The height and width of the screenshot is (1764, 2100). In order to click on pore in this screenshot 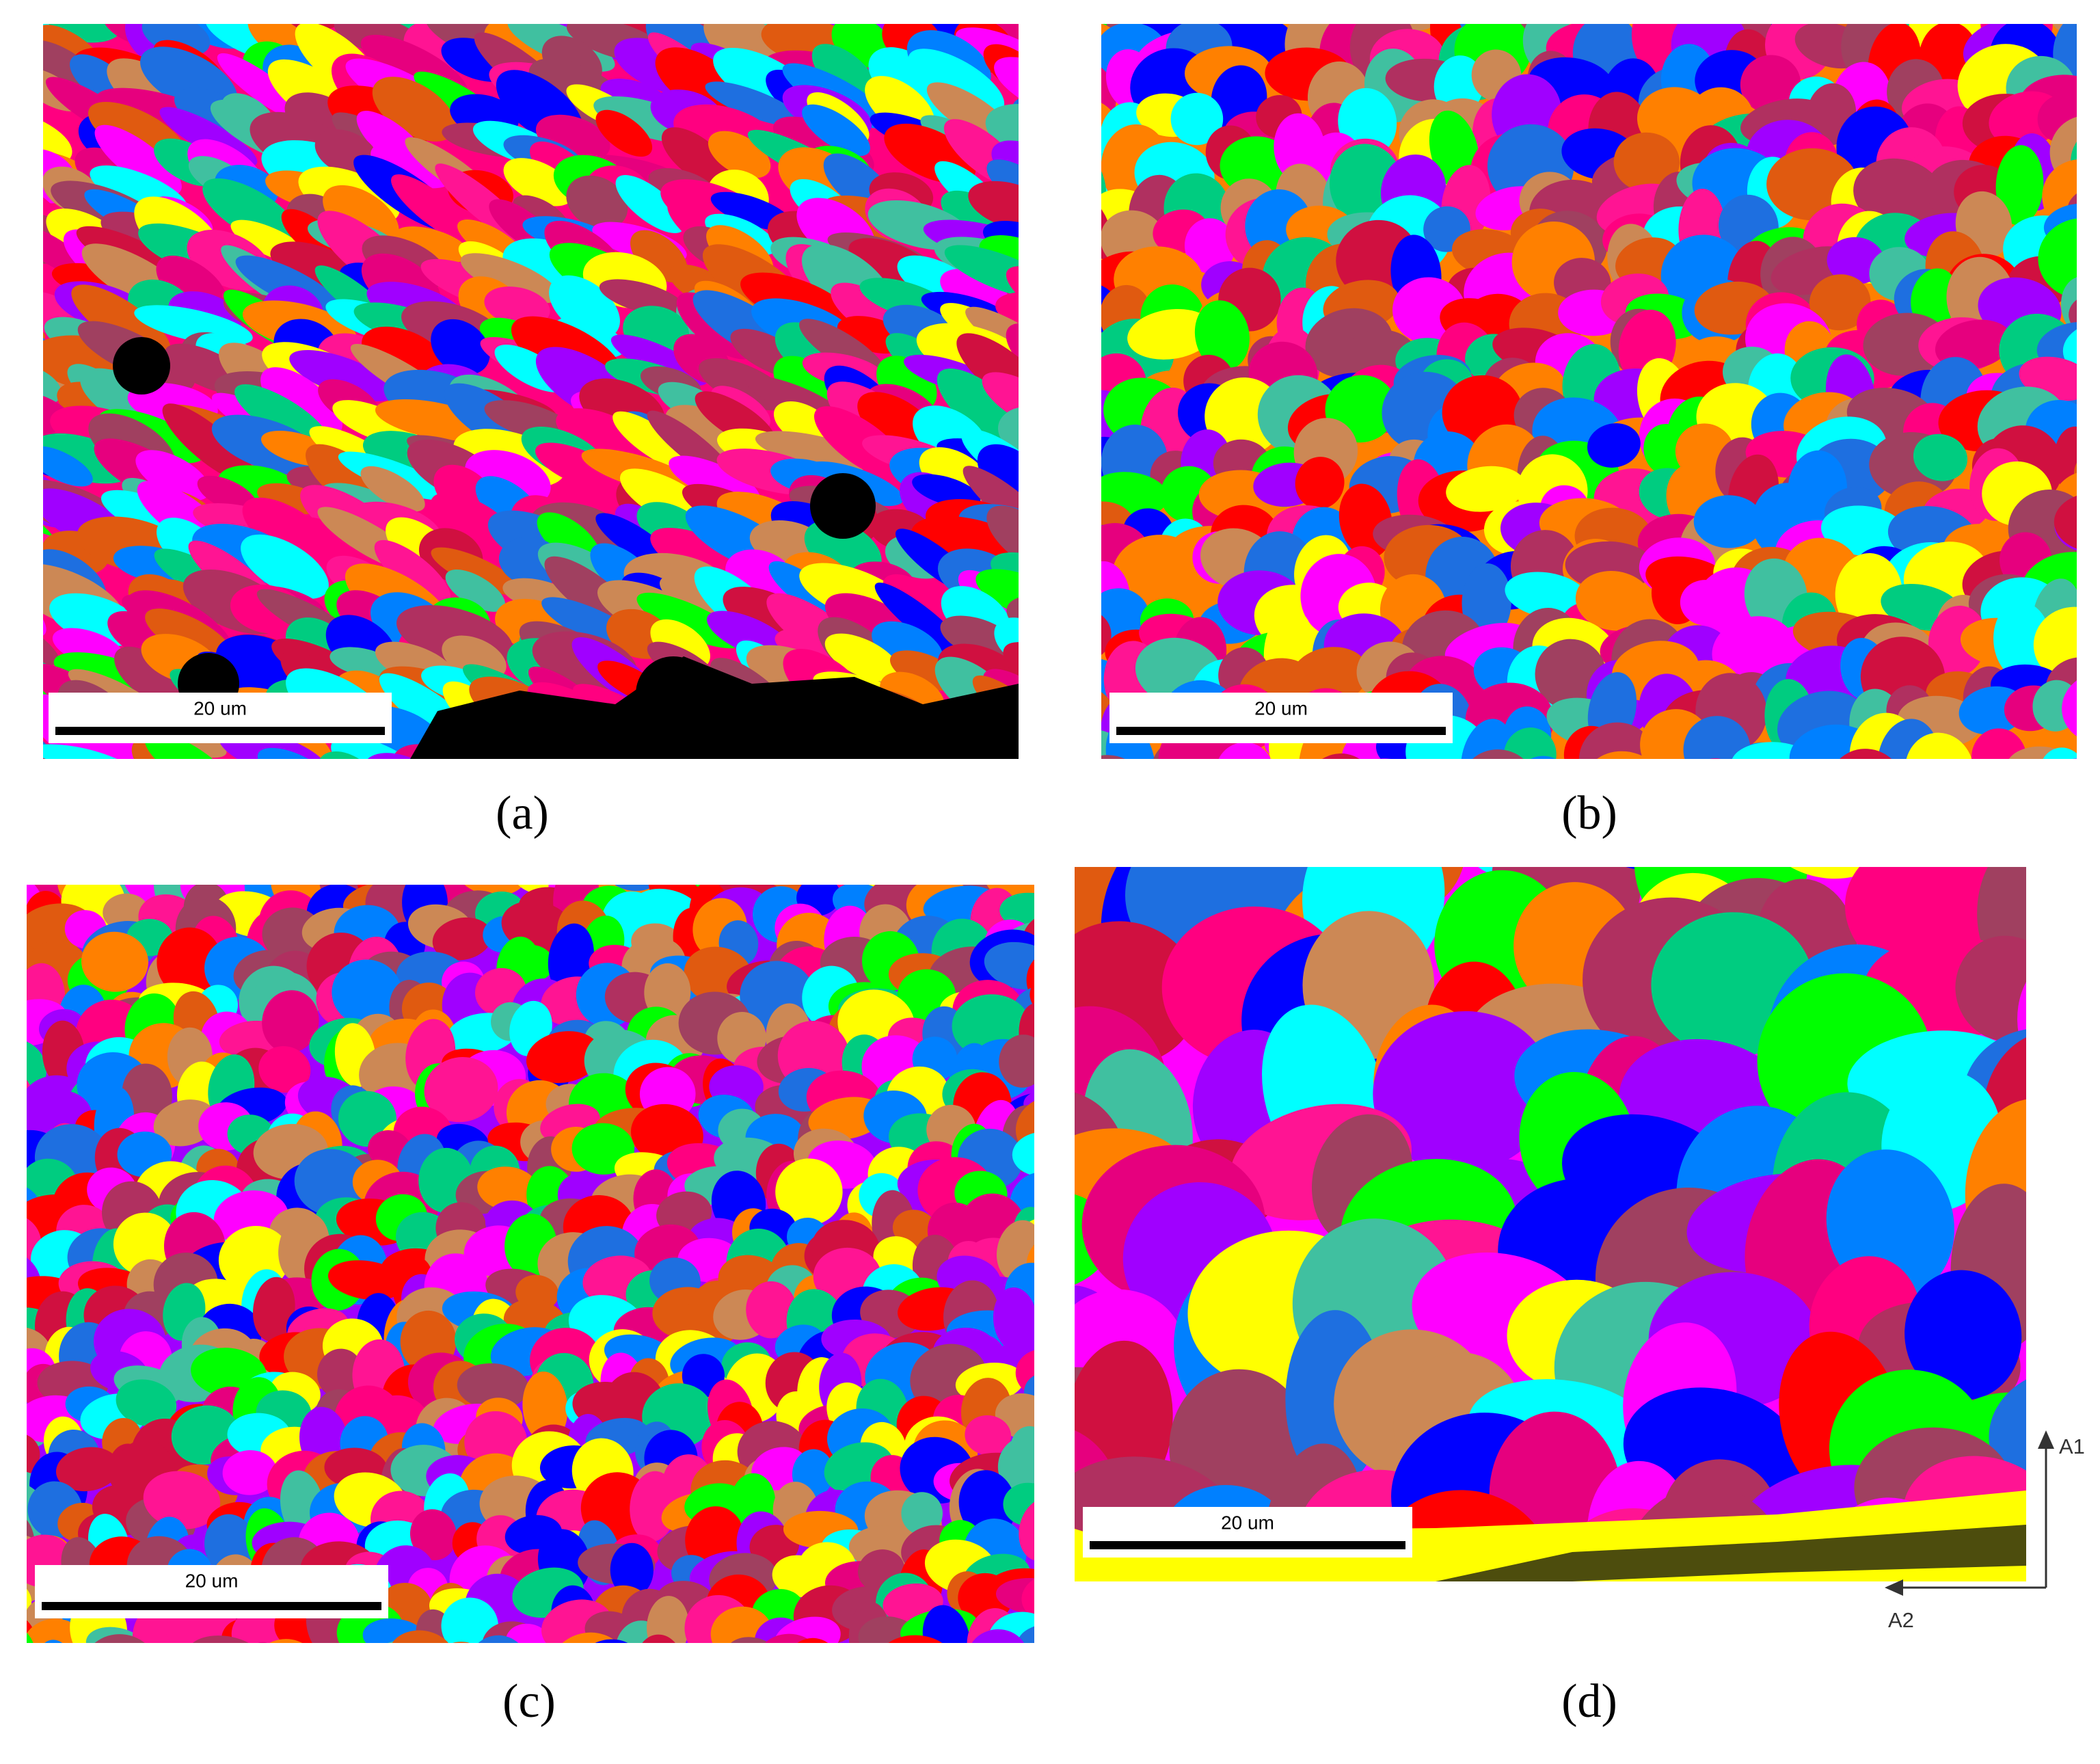, I will do `click(843, 506)`.